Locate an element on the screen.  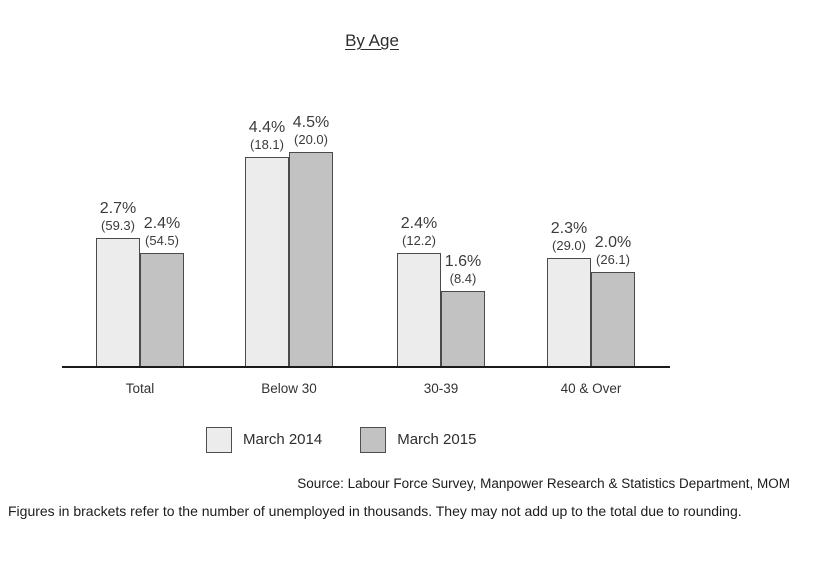
x-axis-line is located at coordinates (366, 367).